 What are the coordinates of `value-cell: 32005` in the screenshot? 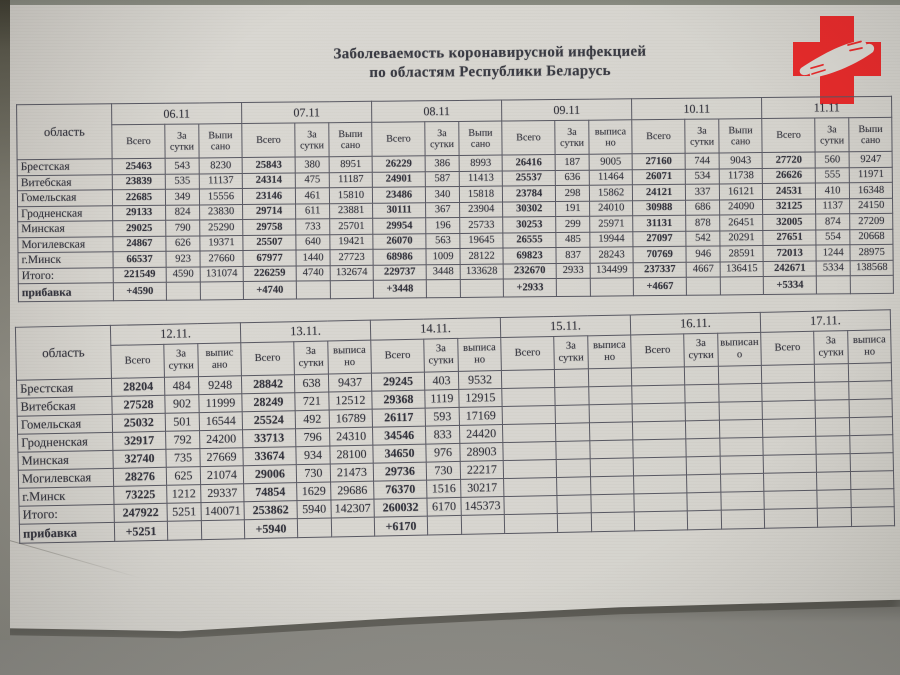 It's located at (789, 222).